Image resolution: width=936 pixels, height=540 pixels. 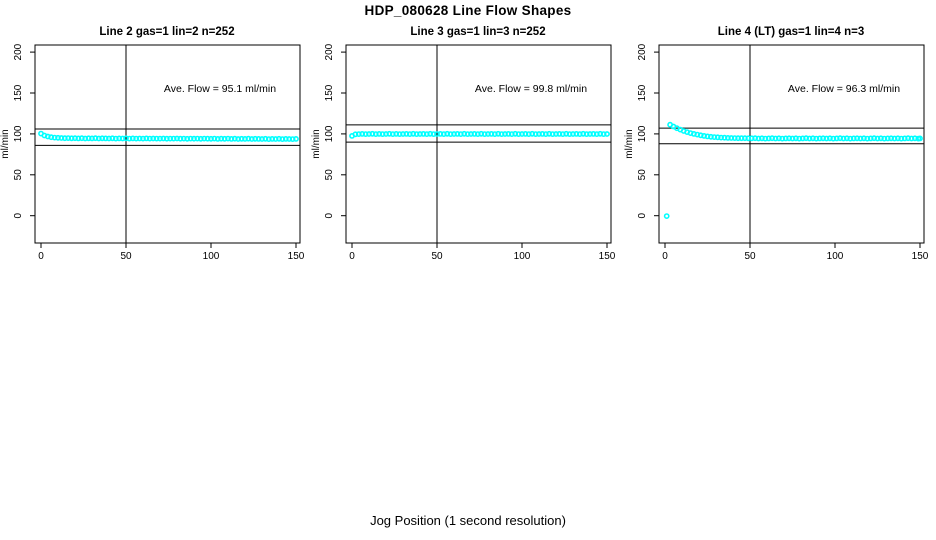 What do you see at coordinates (791, 32) in the screenshot?
I see `panel-title: Line 4 (LT) gas=1 lin=4 n=3` at bounding box center [791, 32].